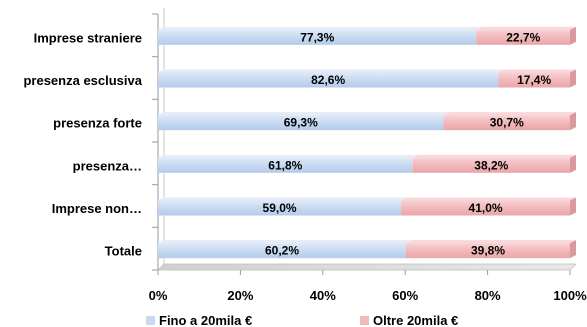  Describe the element at coordinates (368, 295) in the screenshot. I see `x-tick-labels: 0% 20% 40% 60% 80% 100%` at that location.